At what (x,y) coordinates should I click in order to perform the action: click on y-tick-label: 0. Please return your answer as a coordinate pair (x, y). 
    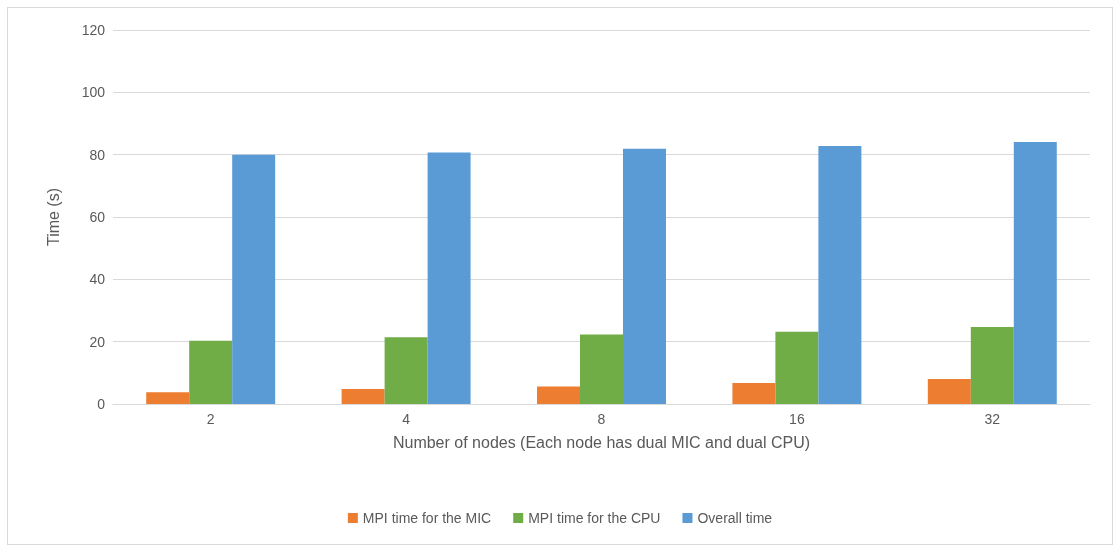
    Looking at the image, I should click on (101, 404).